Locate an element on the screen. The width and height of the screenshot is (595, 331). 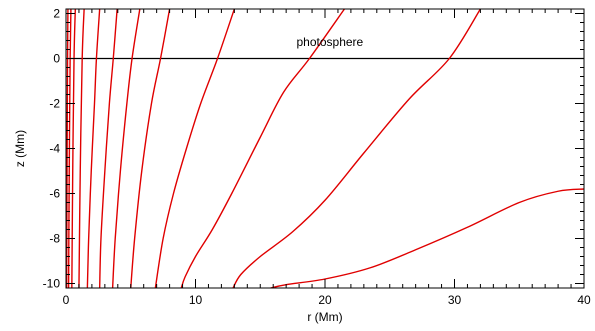
x-tick-label: 0 is located at coordinates (66, 300).